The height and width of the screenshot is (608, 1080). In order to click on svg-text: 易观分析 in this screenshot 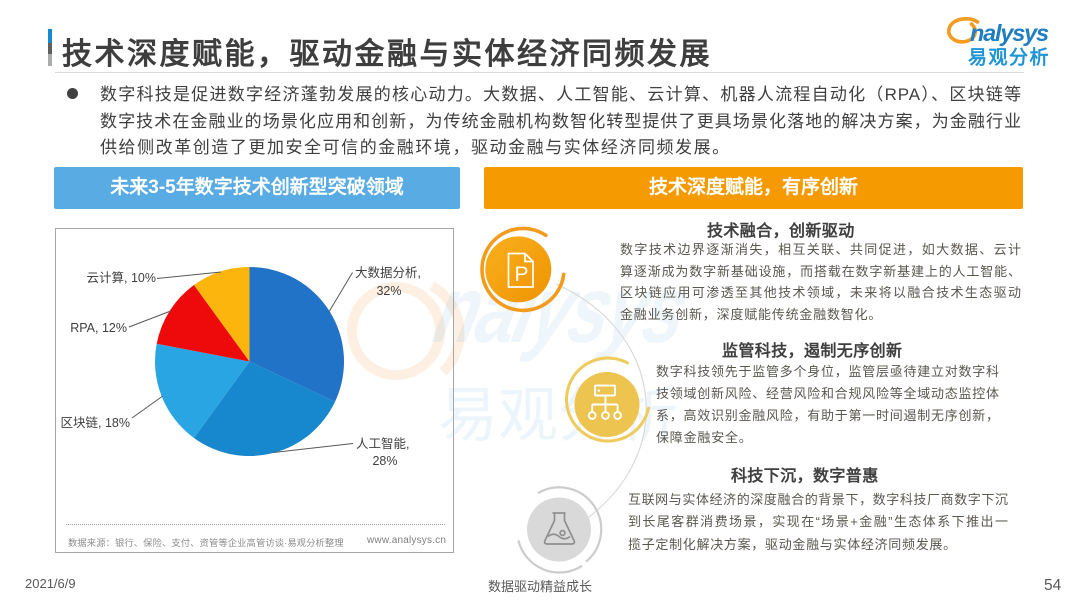, I will do `click(1009, 57)`.